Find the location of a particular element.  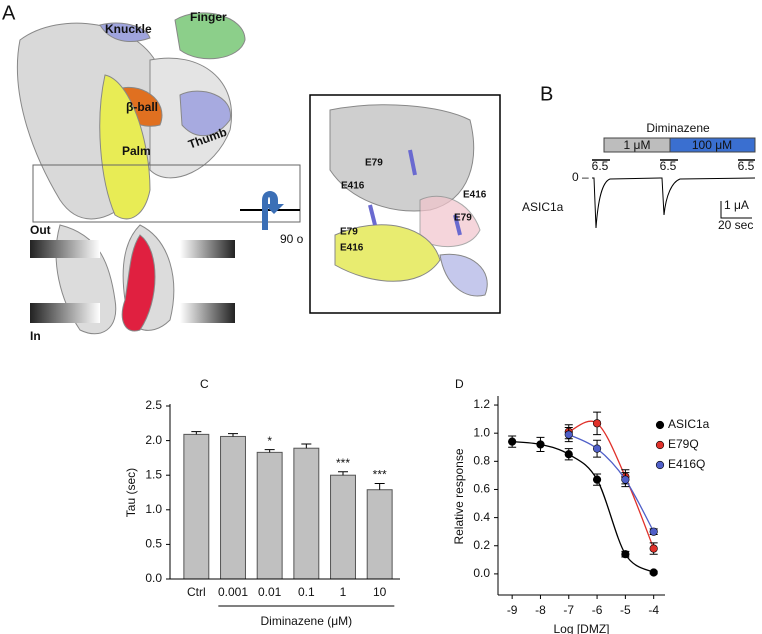

x-tick-label: 10 is located at coordinates (380, 592).